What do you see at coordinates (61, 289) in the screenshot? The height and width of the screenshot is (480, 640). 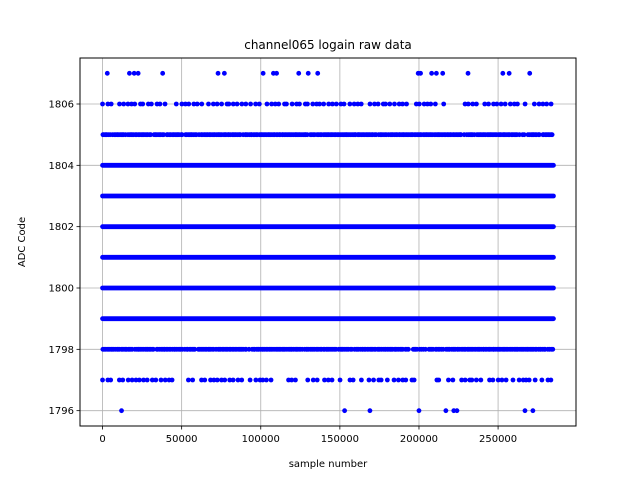 I see `y-tick-label: 1800` at bounding box center [61, 289].